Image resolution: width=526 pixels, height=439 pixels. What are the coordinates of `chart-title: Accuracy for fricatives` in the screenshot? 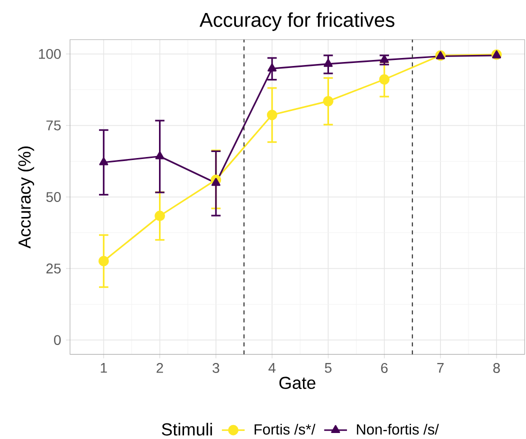 It's located at (297, 21).